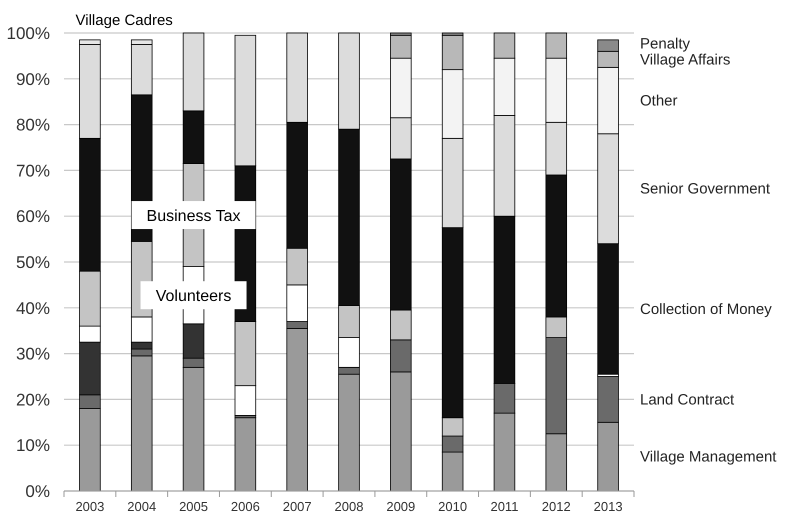 This screenshot has height=519, width=792. Describe the element at coordinates (706, 309) in the screenshot. I see `series-label: Collection of Money` at that location.